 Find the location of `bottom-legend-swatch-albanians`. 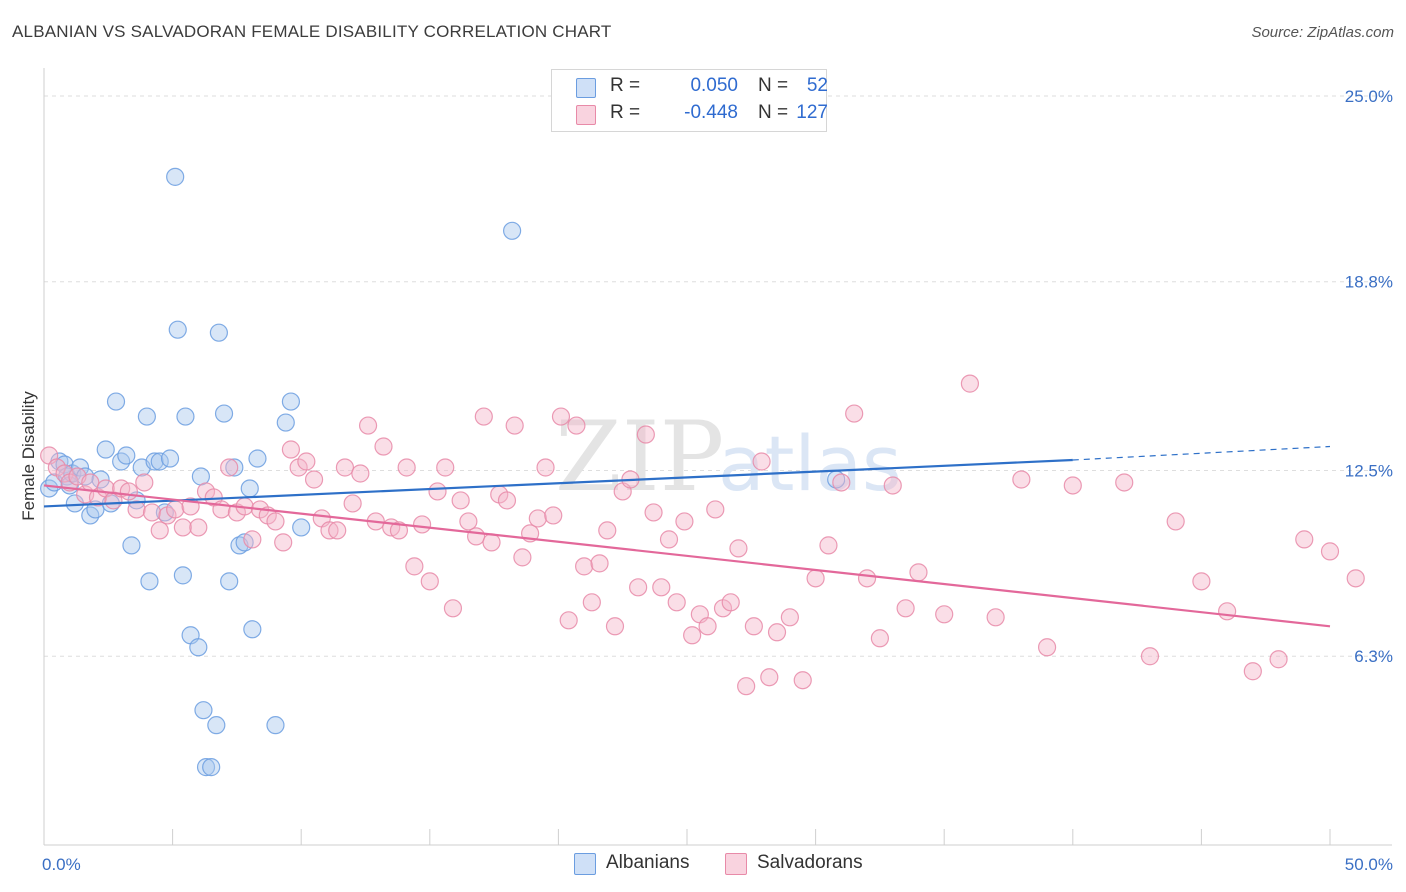

bottom-legend-swatch-albanians is located at coordinates (585, 864).